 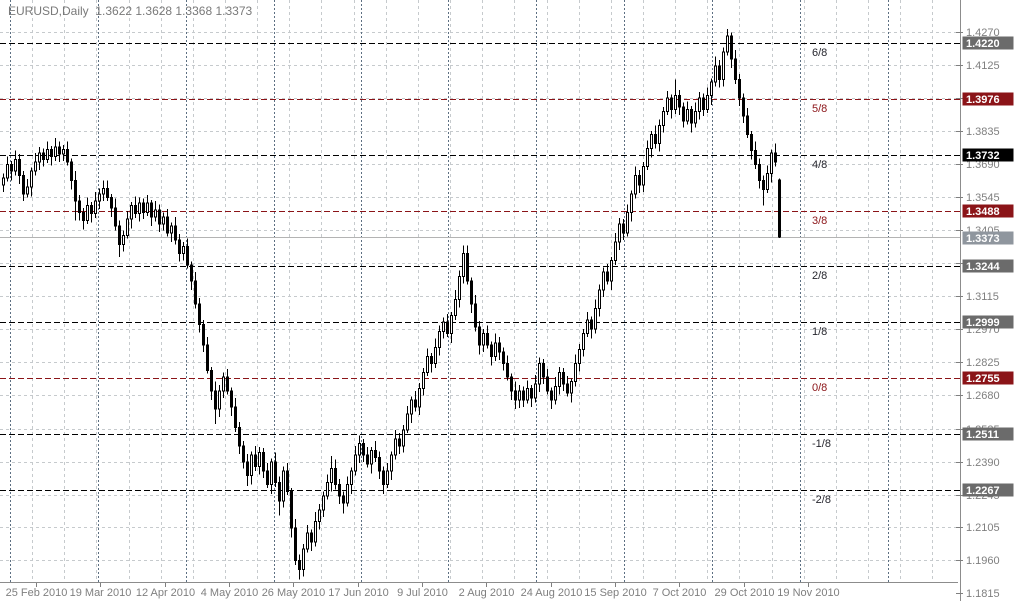 I want to click on chart-title-ohlc: EURUSD,Daily 1.3622 1.3628 1.3368 1.3373, so click(x=130, y=11).